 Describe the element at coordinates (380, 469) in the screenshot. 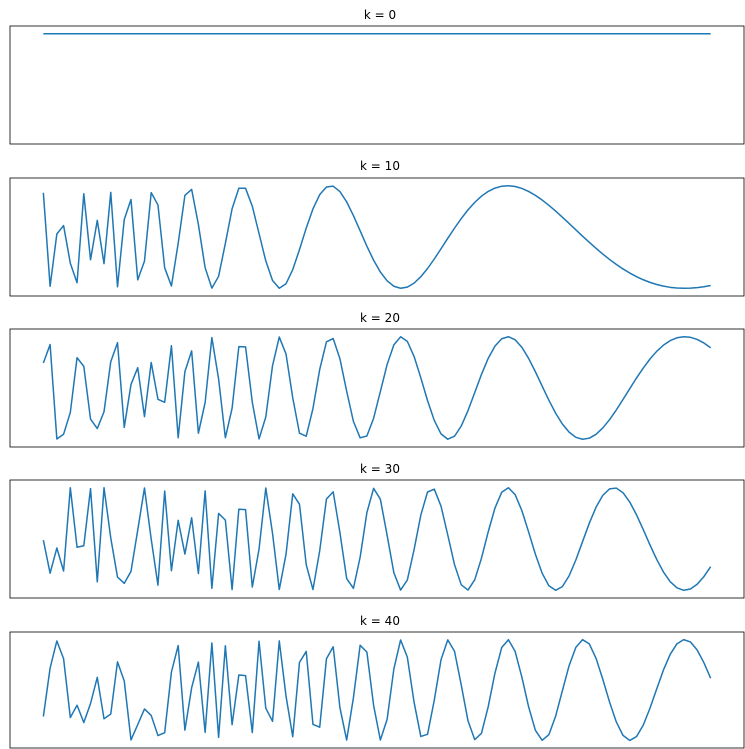

I see `subplot-title: k = 30` at that location.